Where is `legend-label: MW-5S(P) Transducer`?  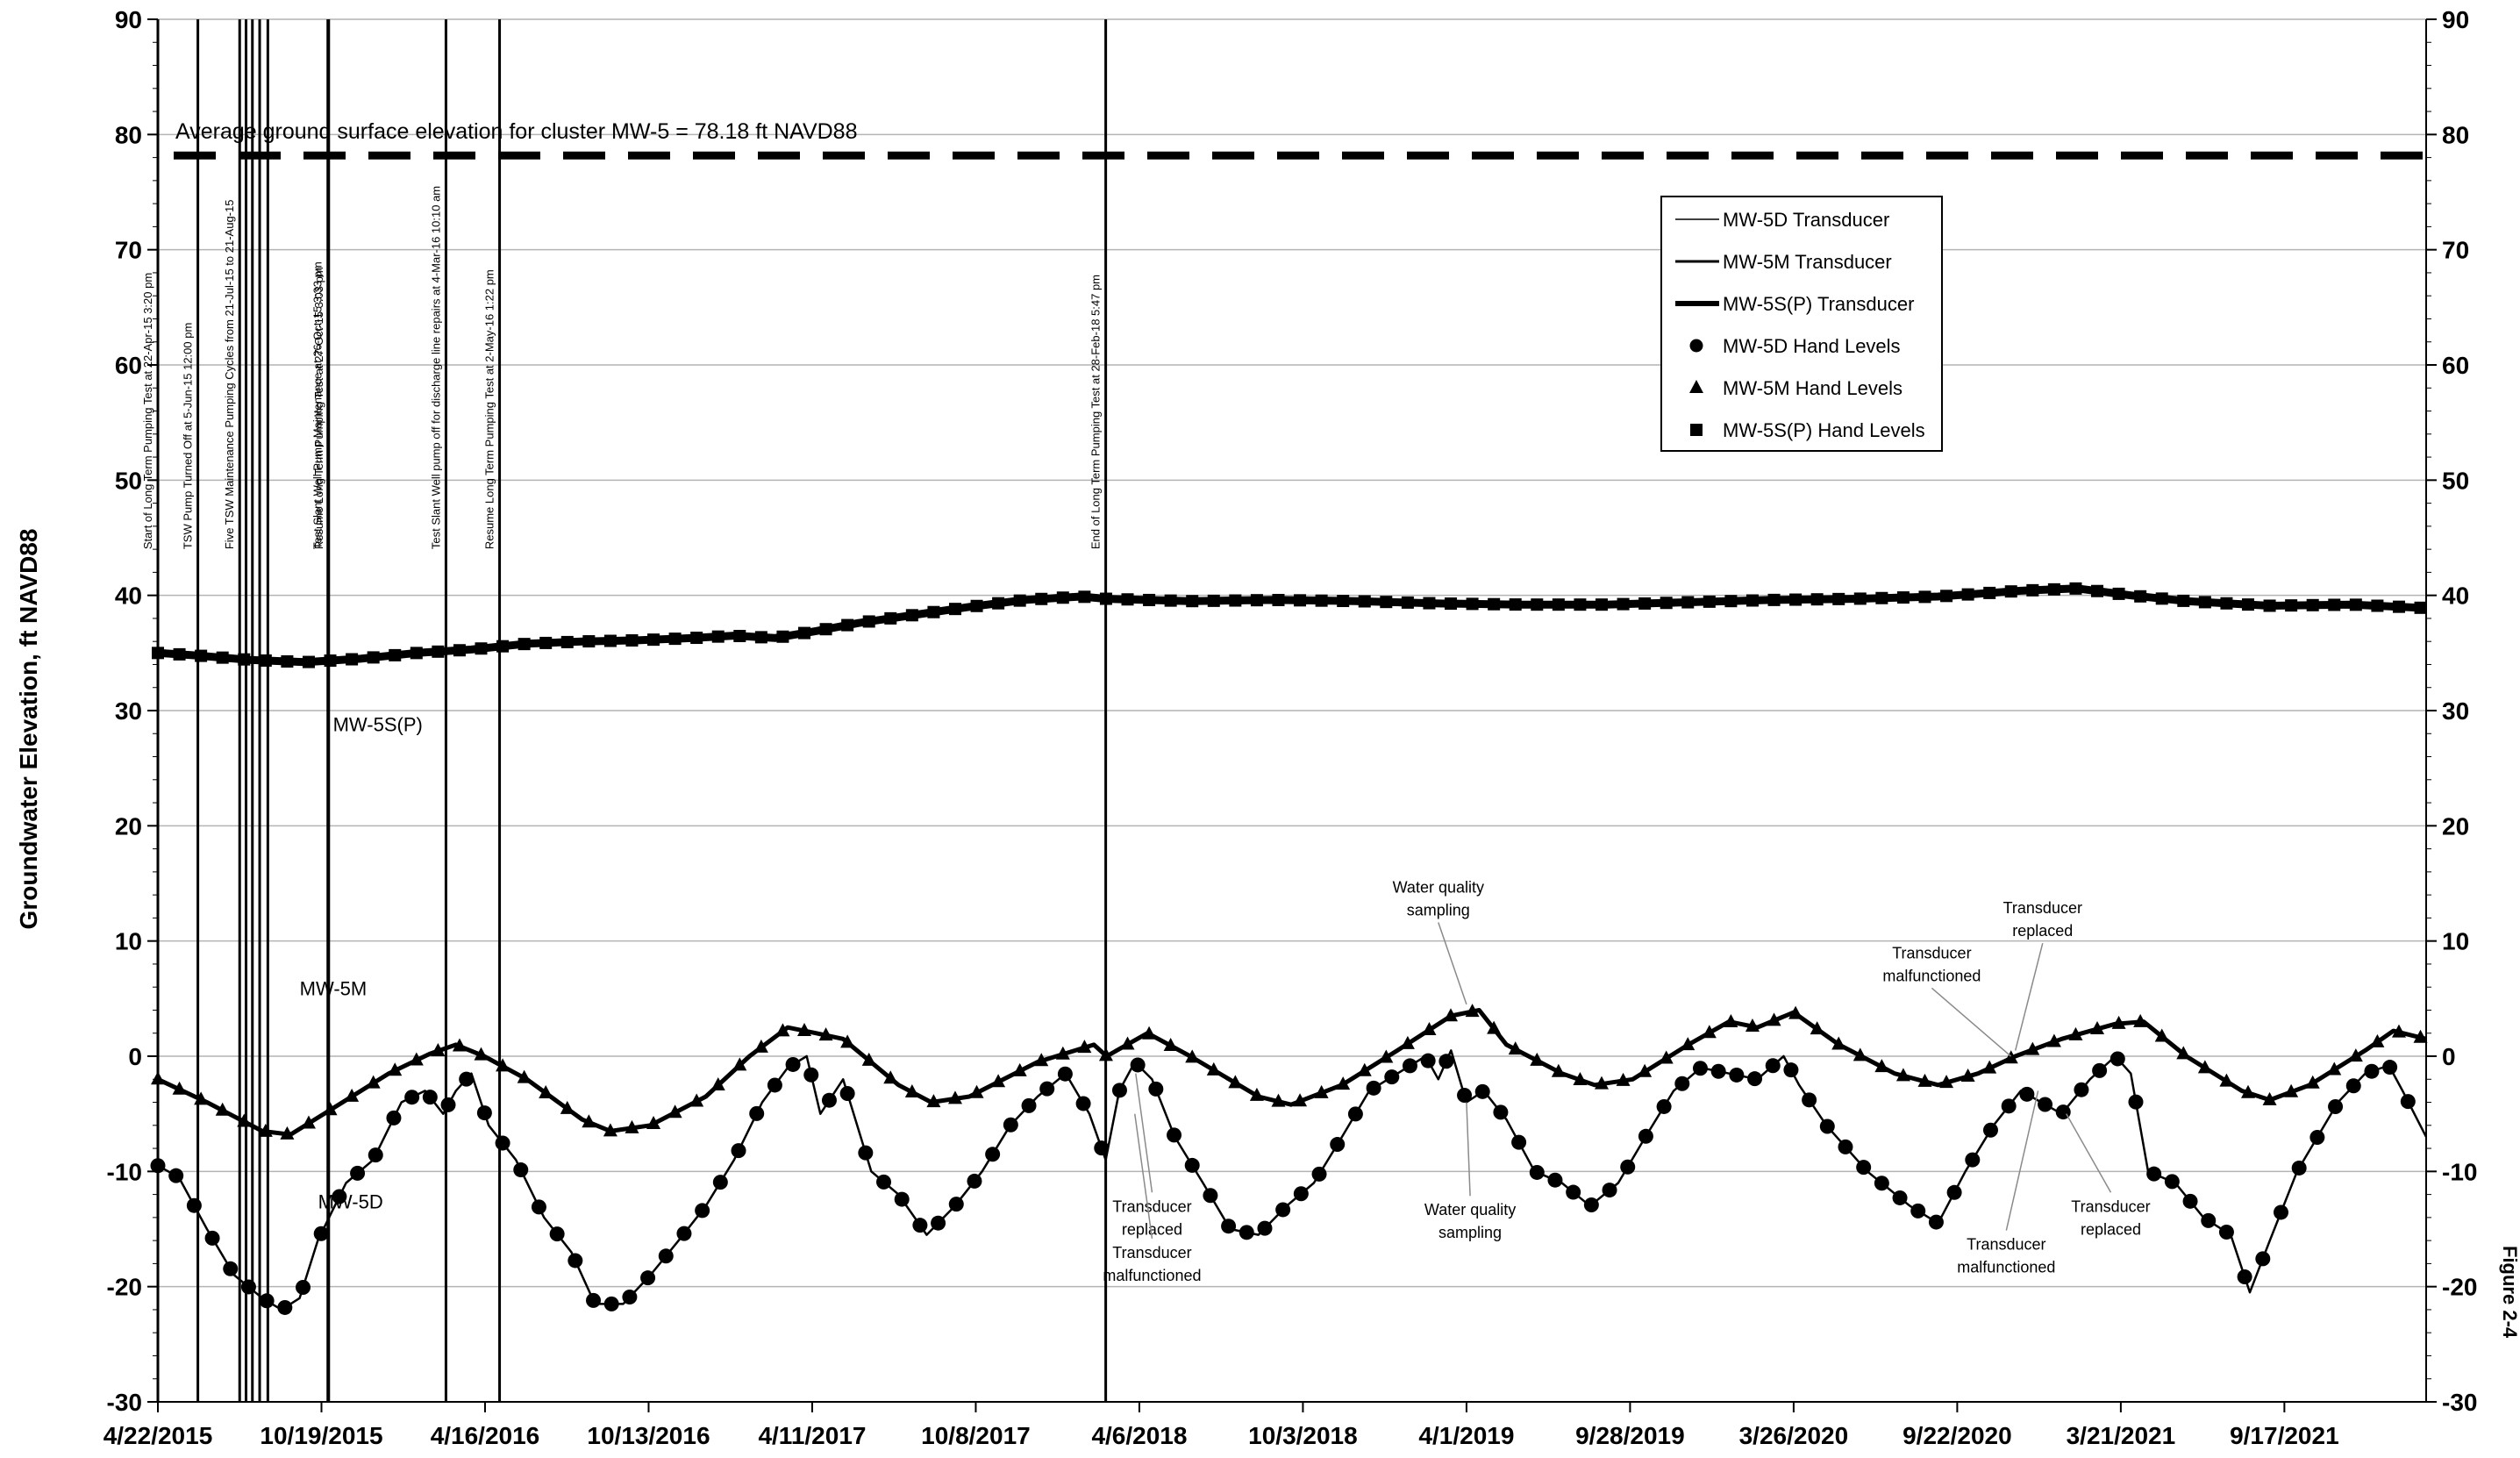
legend-label: MW-5S(P) Transducer is located at coordinates (1818, 304).